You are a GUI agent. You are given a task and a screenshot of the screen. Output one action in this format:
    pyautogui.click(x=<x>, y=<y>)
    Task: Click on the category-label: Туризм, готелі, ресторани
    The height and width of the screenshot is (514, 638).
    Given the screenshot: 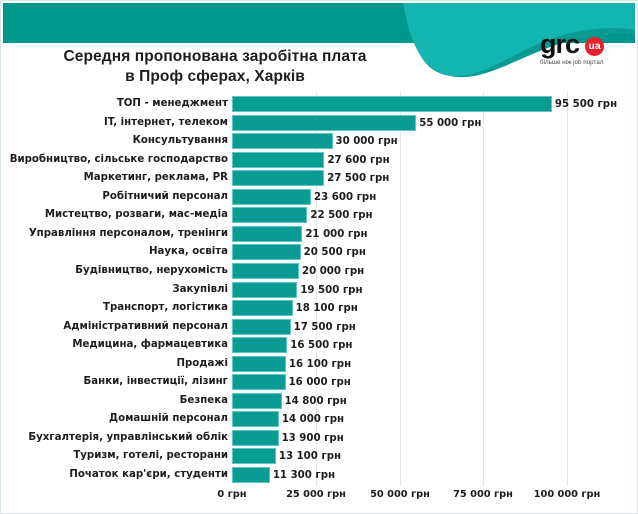 What is the action you would take?
    pyautogui.click(x=150, y=456)
    